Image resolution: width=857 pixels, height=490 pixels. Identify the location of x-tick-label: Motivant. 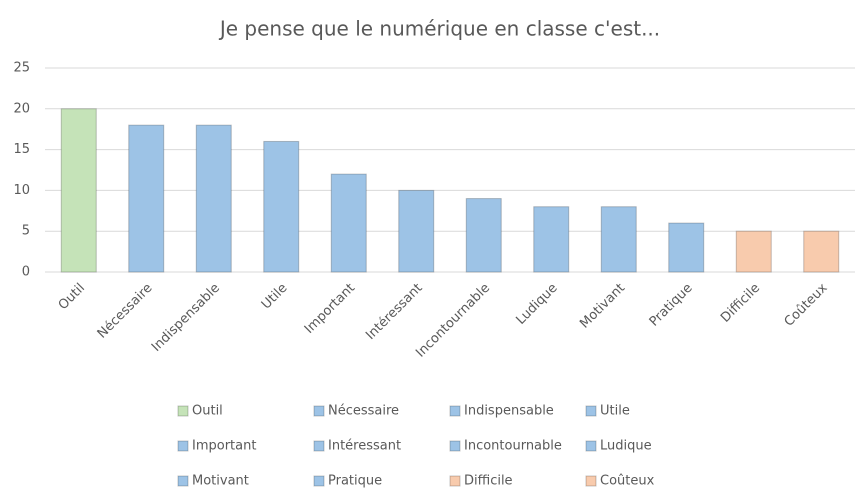
(602, 306).